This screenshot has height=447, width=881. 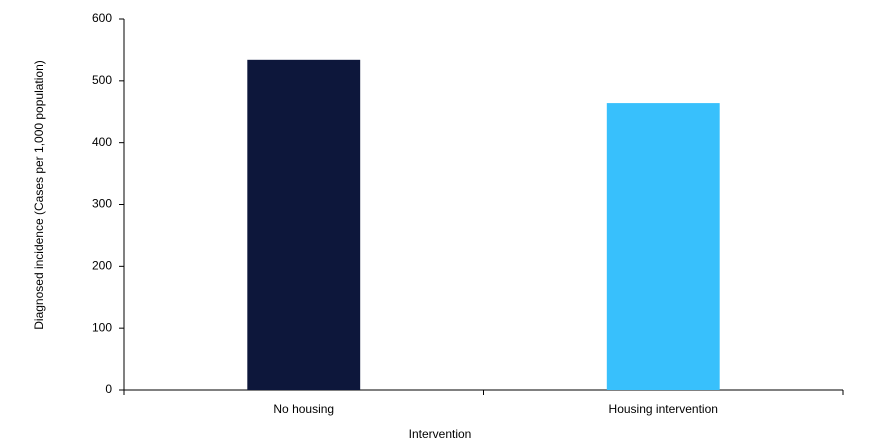 What do you see at coordinates (102, 18) in the screenshot?
I see `y-tick-label: 600` at bounding box center [102, 18].